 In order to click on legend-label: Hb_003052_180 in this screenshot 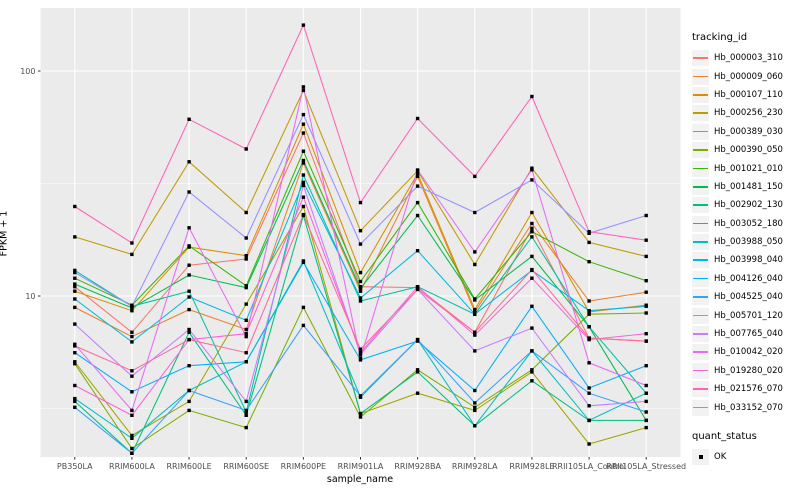, I will do `click(748, 223)`.